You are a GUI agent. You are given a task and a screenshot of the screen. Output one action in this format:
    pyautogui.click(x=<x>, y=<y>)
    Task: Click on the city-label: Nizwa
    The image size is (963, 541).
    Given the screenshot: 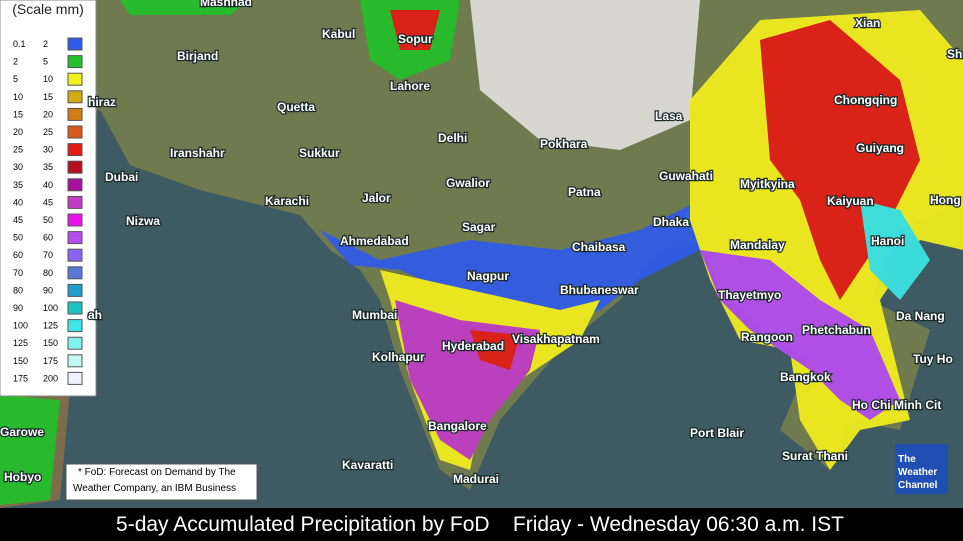 What is the action you would take?
    pyautogui.click(x=143, y=221)
    